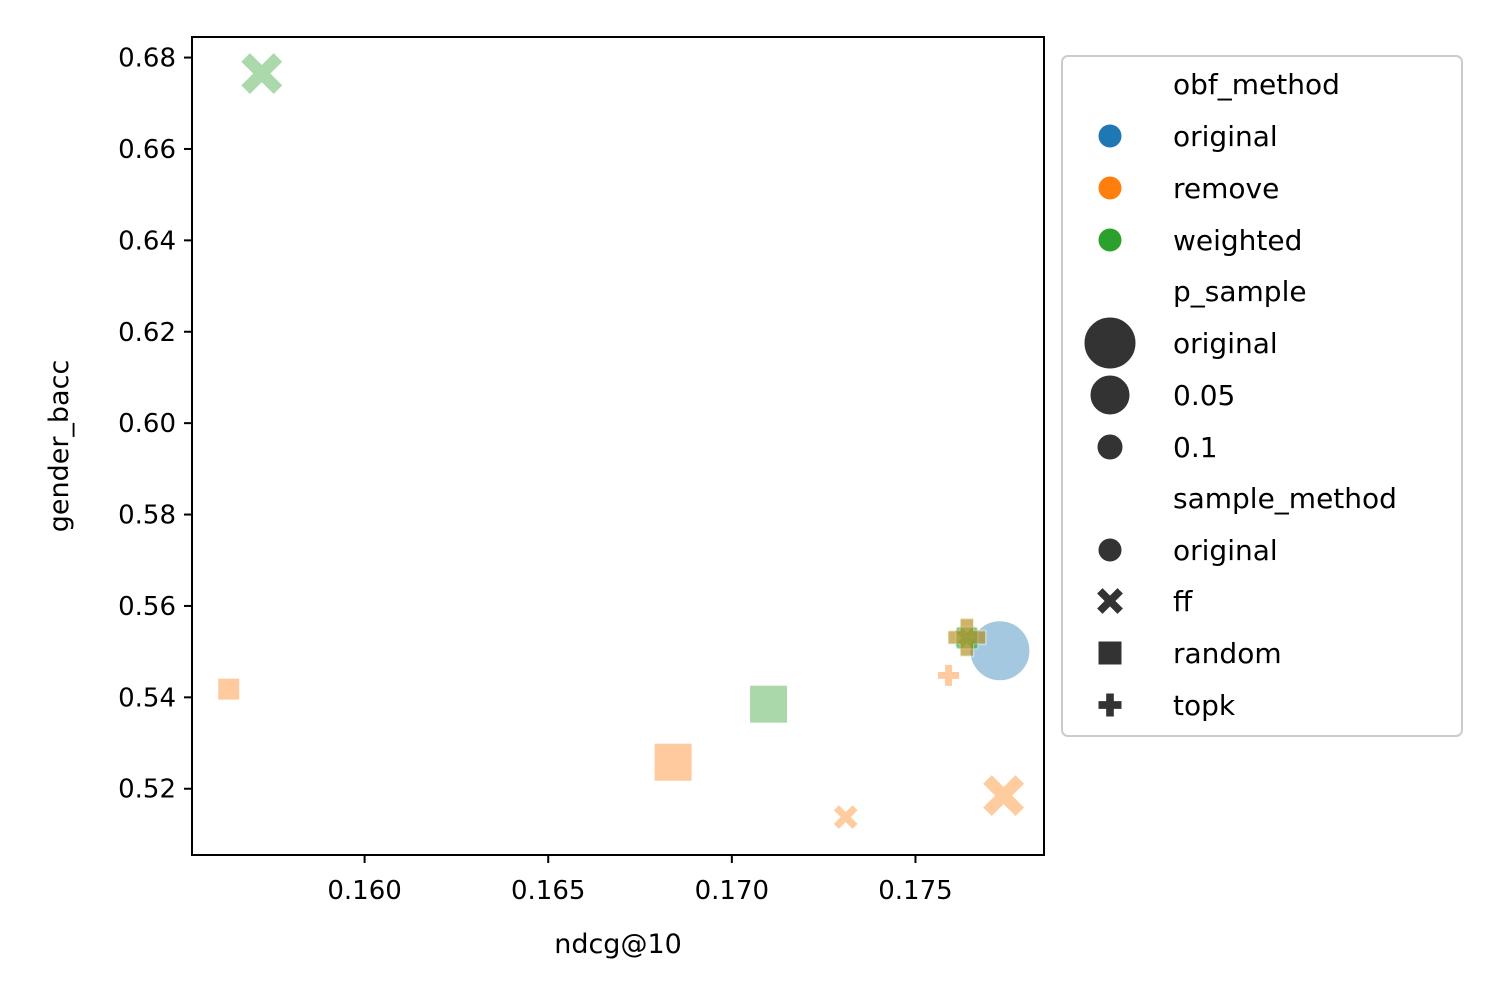 Image resolution: width=1500 pixels, height=1000 pixels. Describe the element at coordinates (147, 241) in the screenshot. I see `y-tick-label: 0.64` at that location.